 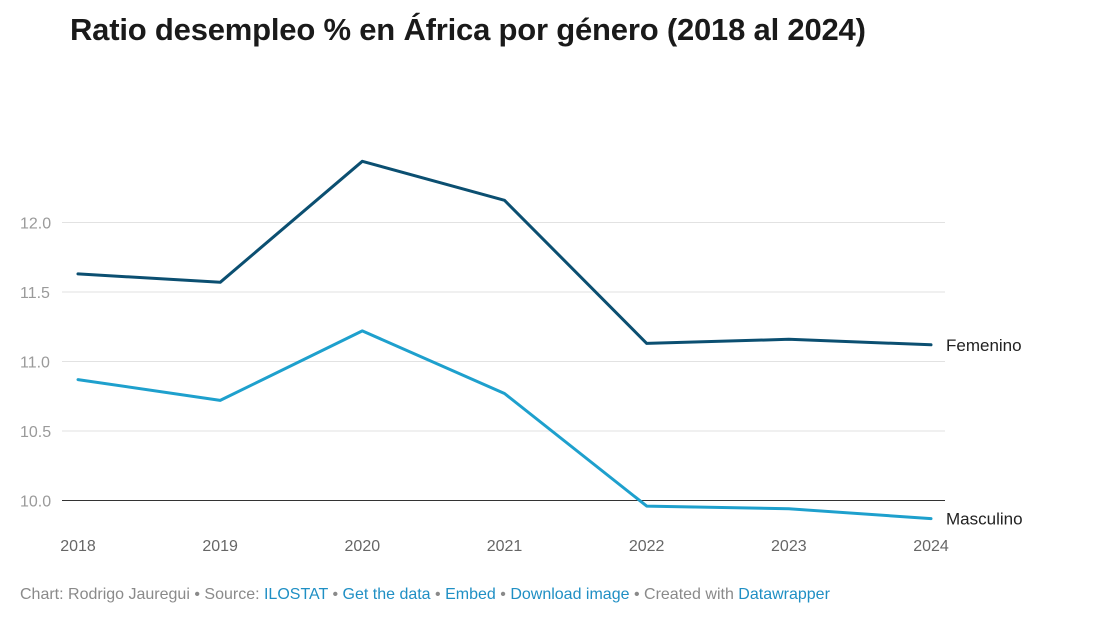 I want to click on series-labels: Femenino Masculino, so click(x=984, y=432).